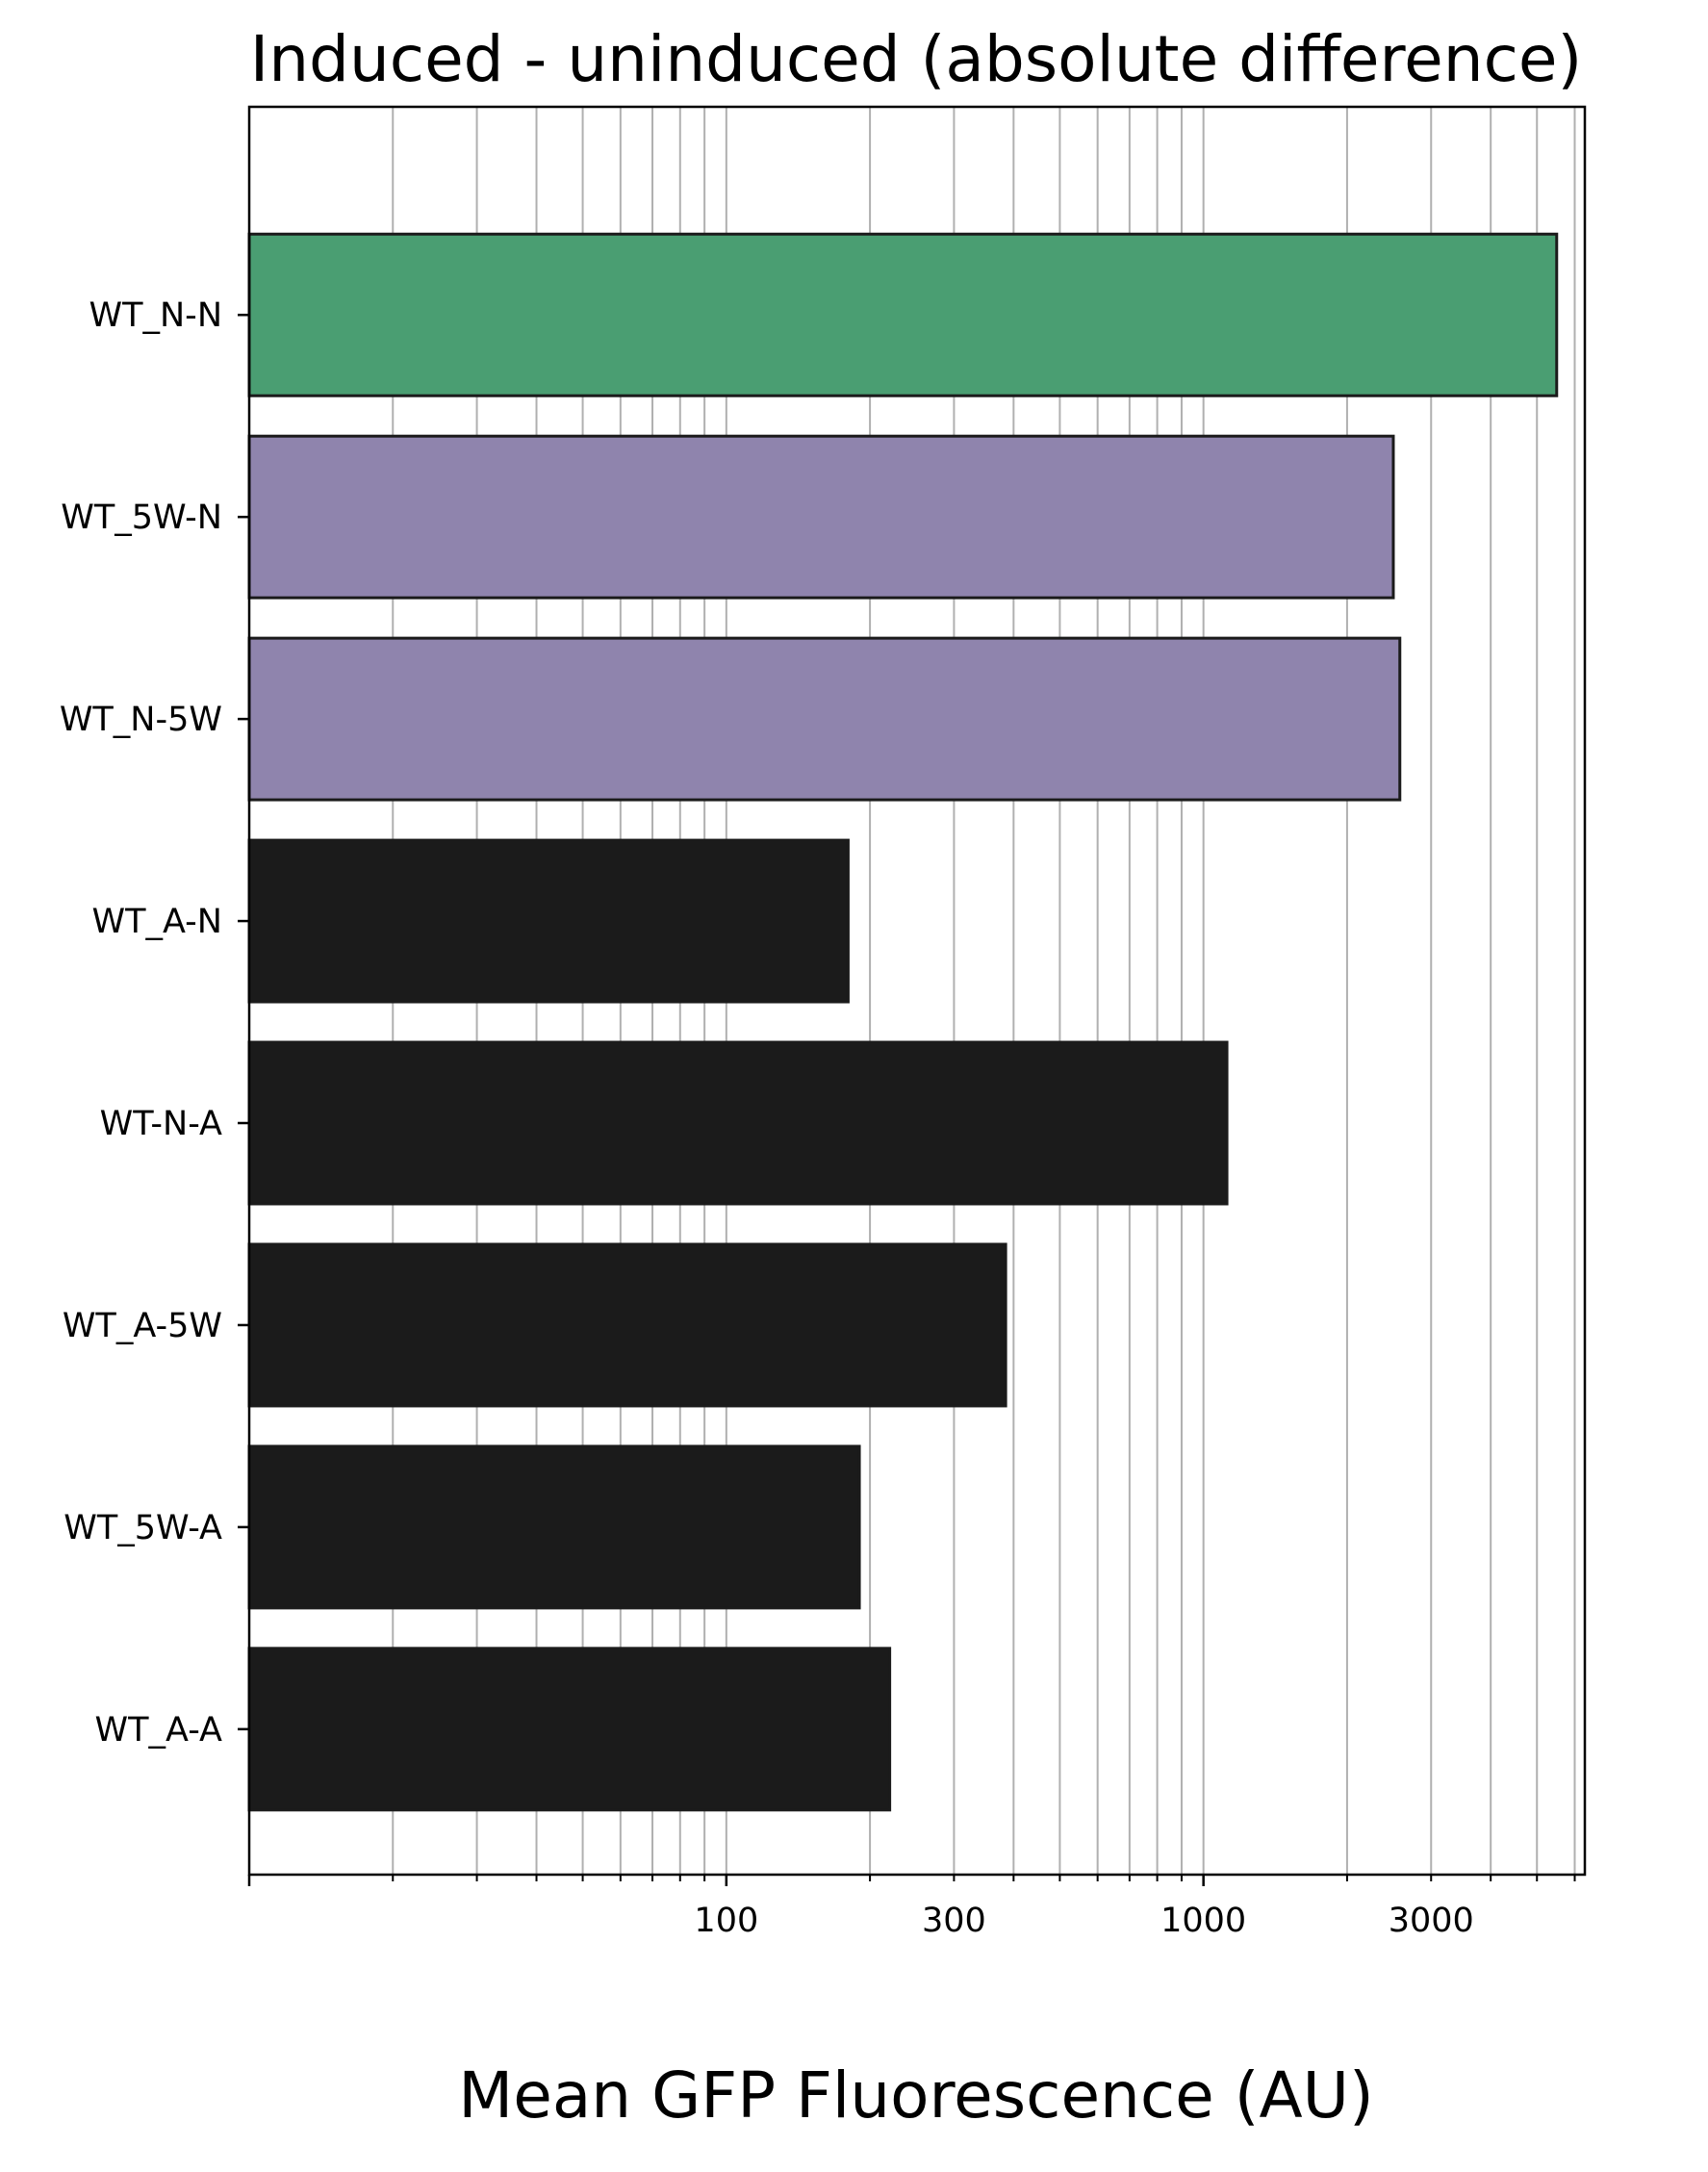 The width and height of the screenshot is (1708, 2172). What do you see at coordinates (143, 1528) in the screenshot?
I see `y-tick-label: WT_5W-A` at bounding box center [143, 1528].